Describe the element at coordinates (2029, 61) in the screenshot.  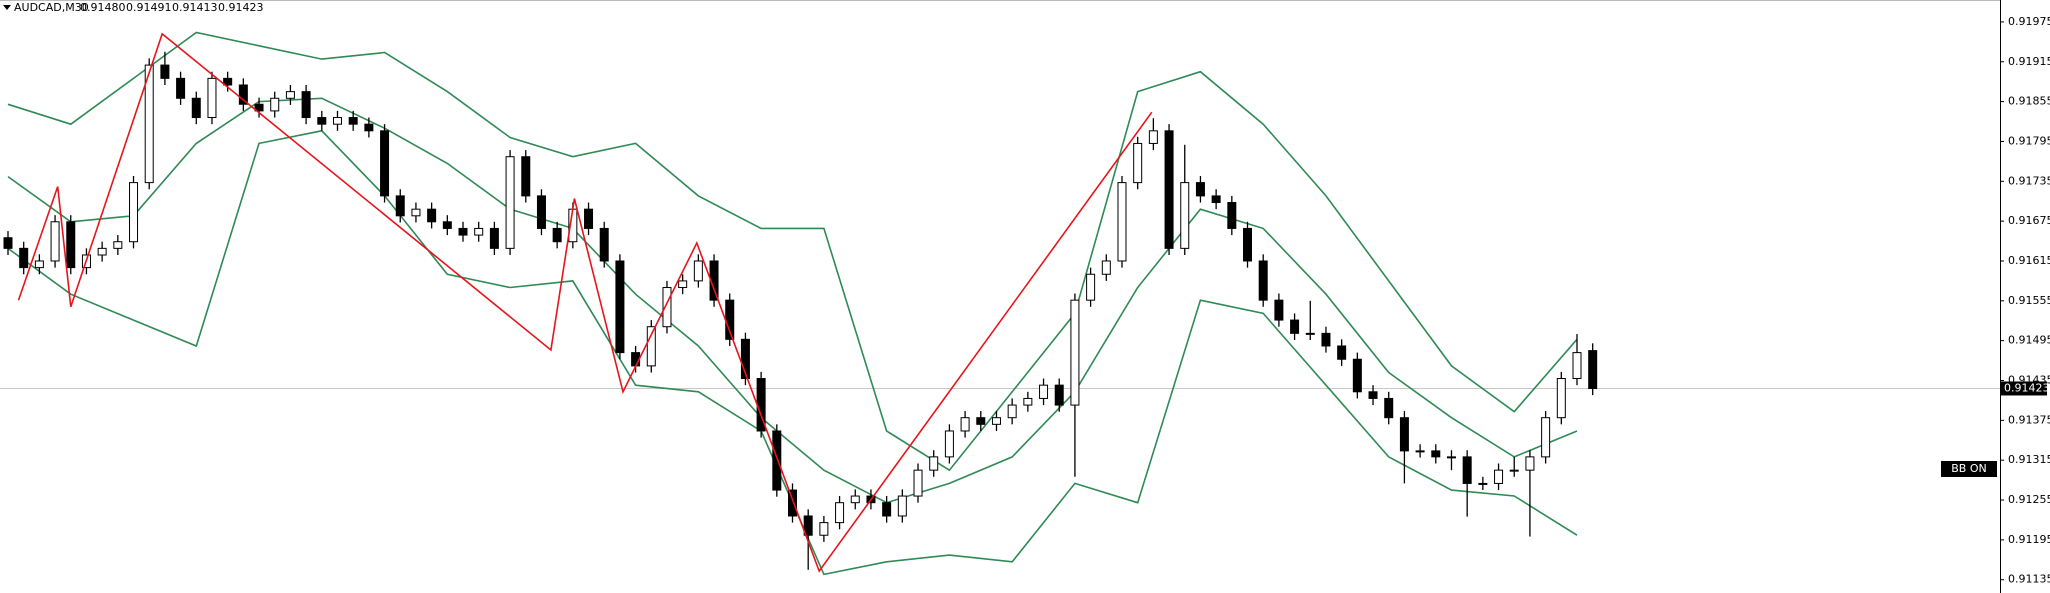
I see `y-tick-label: 0.91915` at that location.